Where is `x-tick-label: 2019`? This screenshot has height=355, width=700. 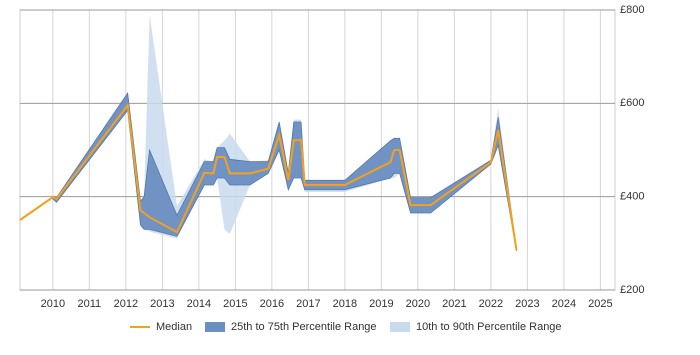 x-tick-label: 2019 is located at coordinates (381, 304).